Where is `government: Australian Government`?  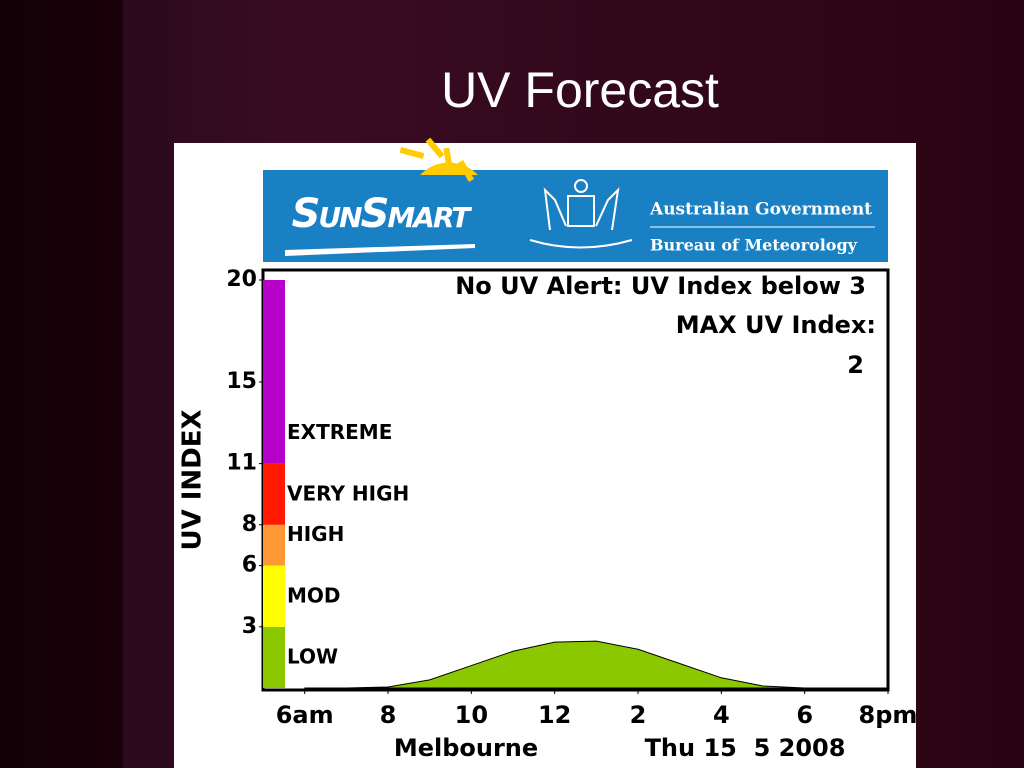
government: Australian Government is located at coordinates (760, 210).